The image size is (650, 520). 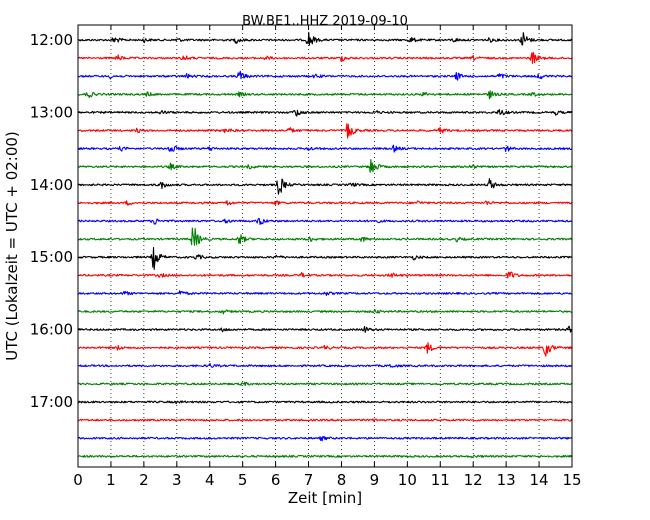 What do you see at coordinates (51, 402) in the screenshot?
I see `y-tick-label: 17:00` at bounding box center [51, 402].